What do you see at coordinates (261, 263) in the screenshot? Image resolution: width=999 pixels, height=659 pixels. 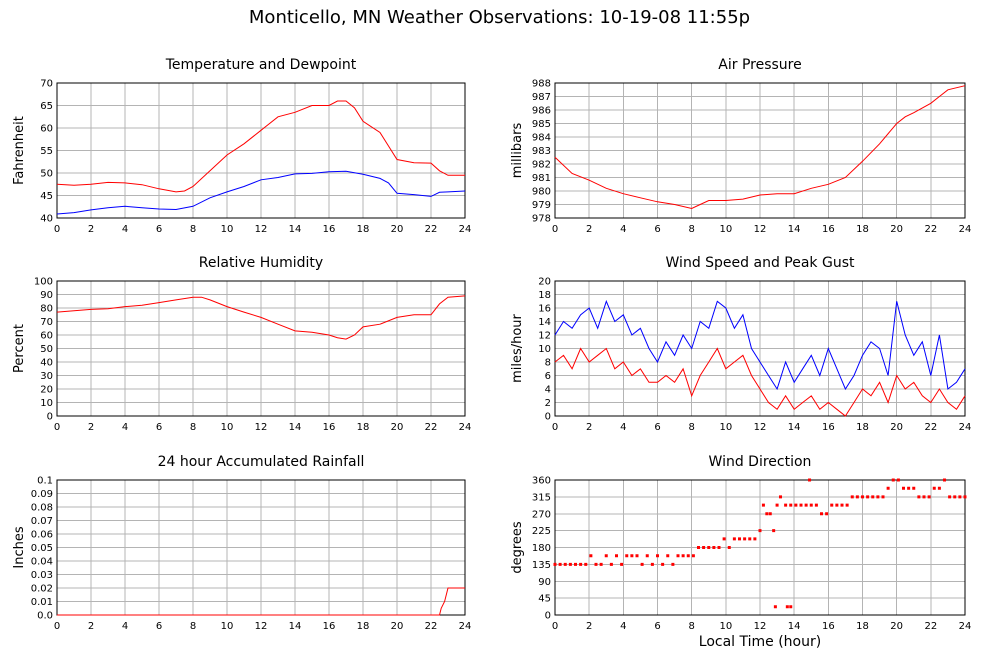 I see `chart-title: Relative Humidity` at bounding box center [261, 263].